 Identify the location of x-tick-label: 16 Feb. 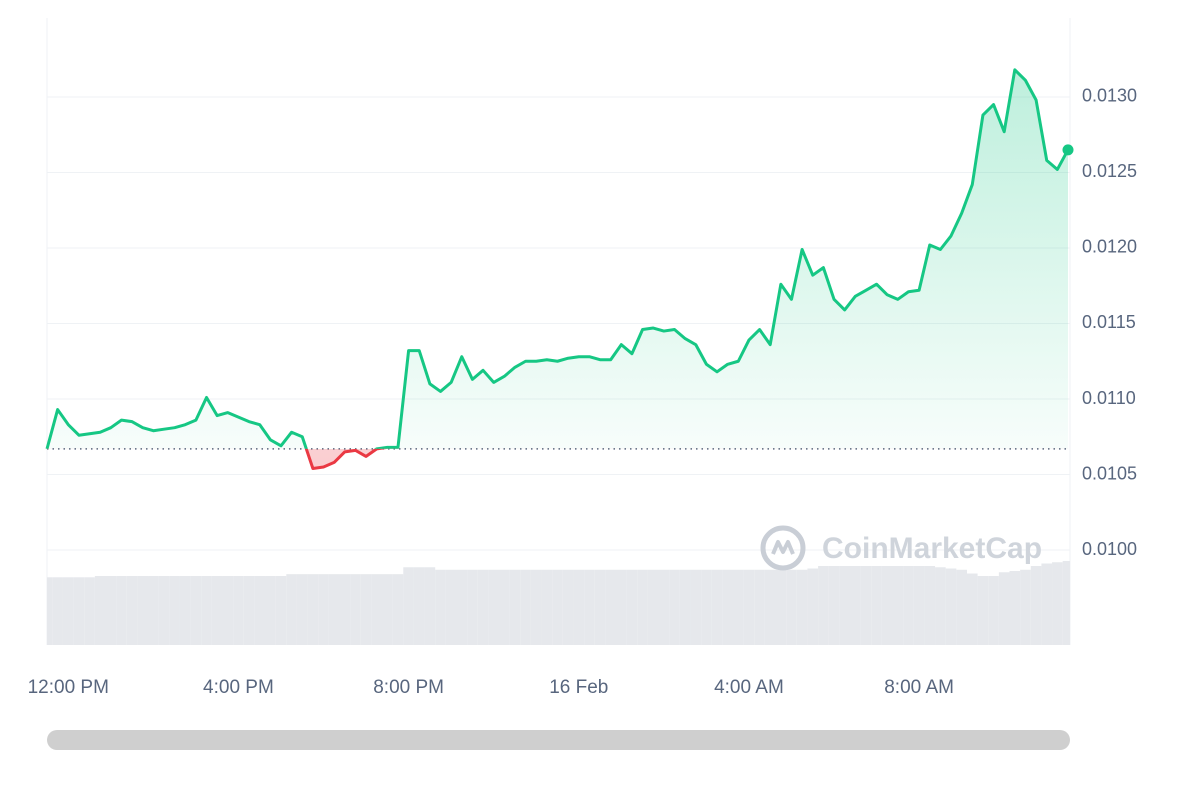
(578, 687).